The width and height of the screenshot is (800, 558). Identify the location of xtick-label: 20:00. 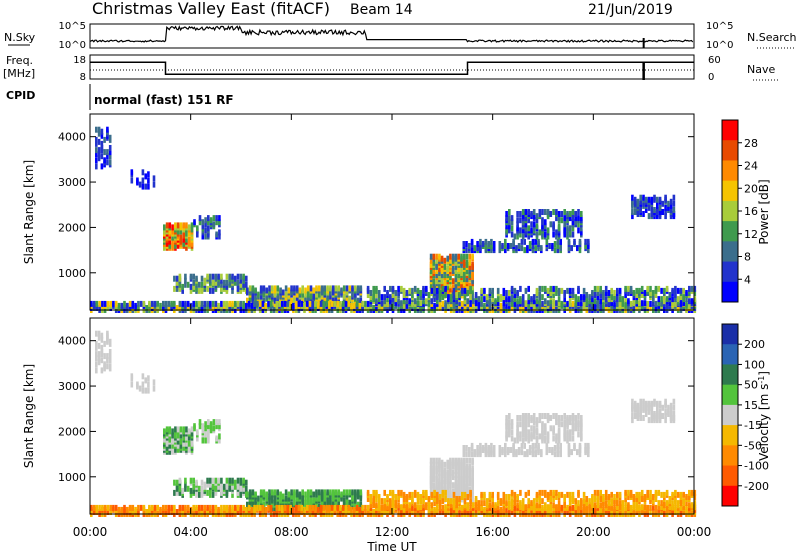
(593, 532).